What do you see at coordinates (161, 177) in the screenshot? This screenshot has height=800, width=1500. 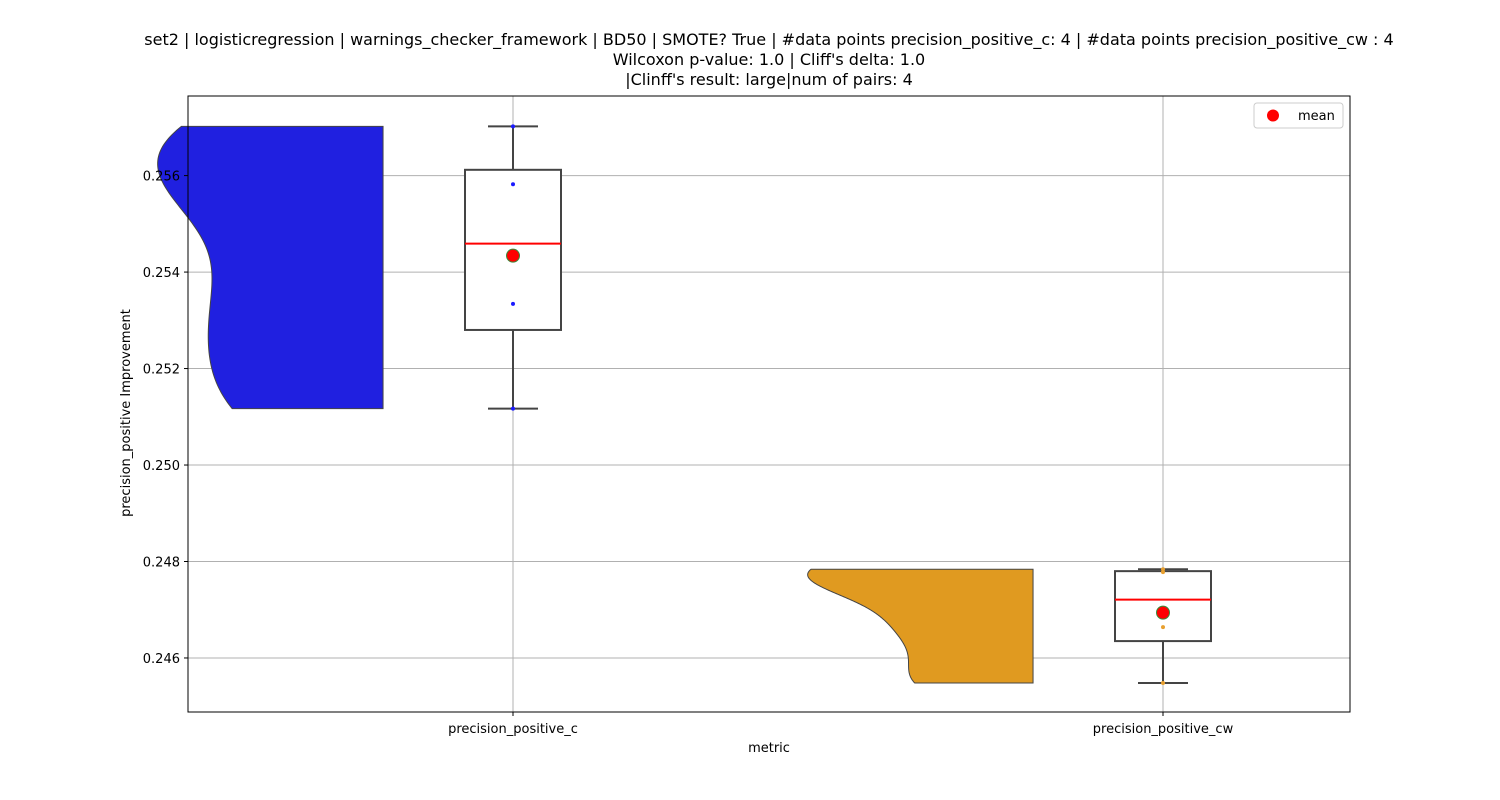 I see `y-tick-label: 0.256` at bounding box center [161, 177].